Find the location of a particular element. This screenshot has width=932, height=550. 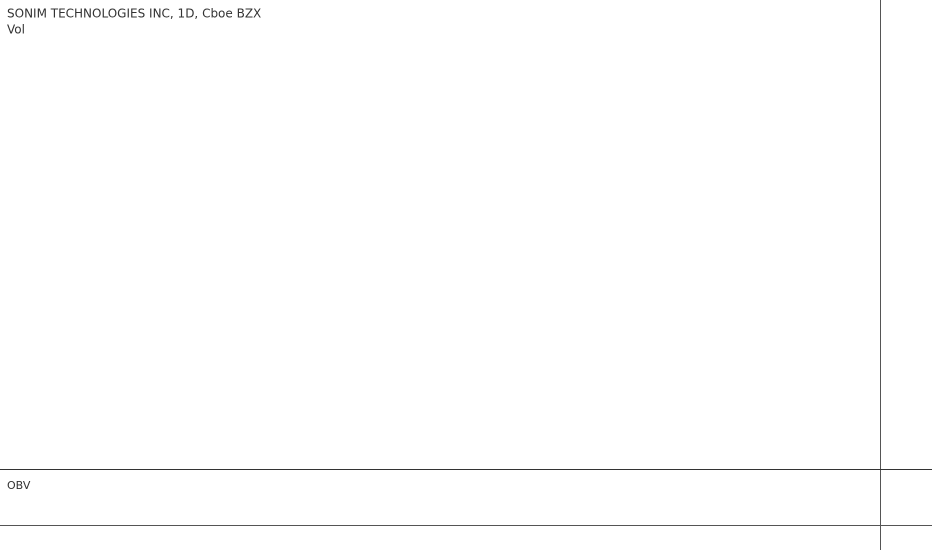

volume-label: Vol is located at coordinates (16, 30).